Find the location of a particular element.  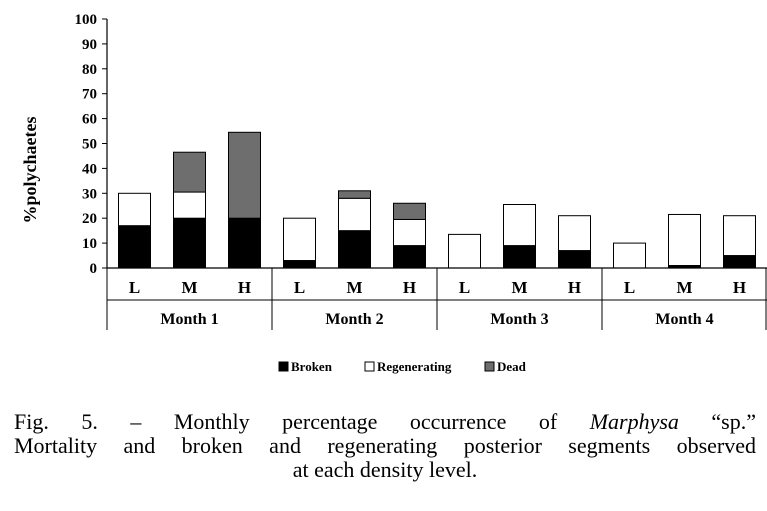

legend-label: Broken is located at coordinates (312, 366).